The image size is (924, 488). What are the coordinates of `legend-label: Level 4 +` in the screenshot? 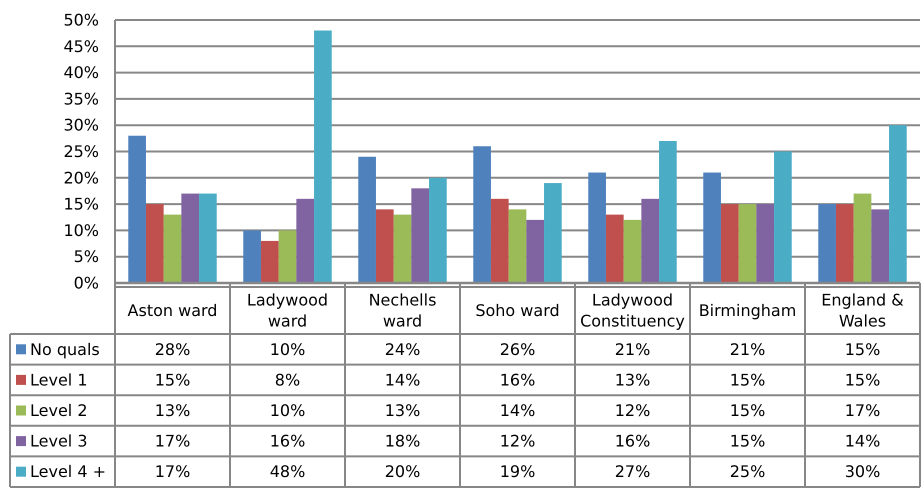 It's located at (68, 472).